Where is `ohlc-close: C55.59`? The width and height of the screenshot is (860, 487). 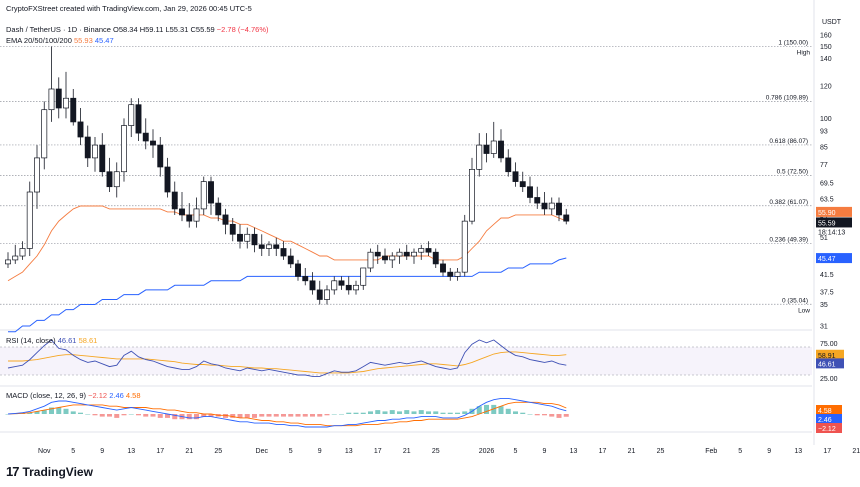
ohlc-close: C55.59 is located at coordinates (202, 29).